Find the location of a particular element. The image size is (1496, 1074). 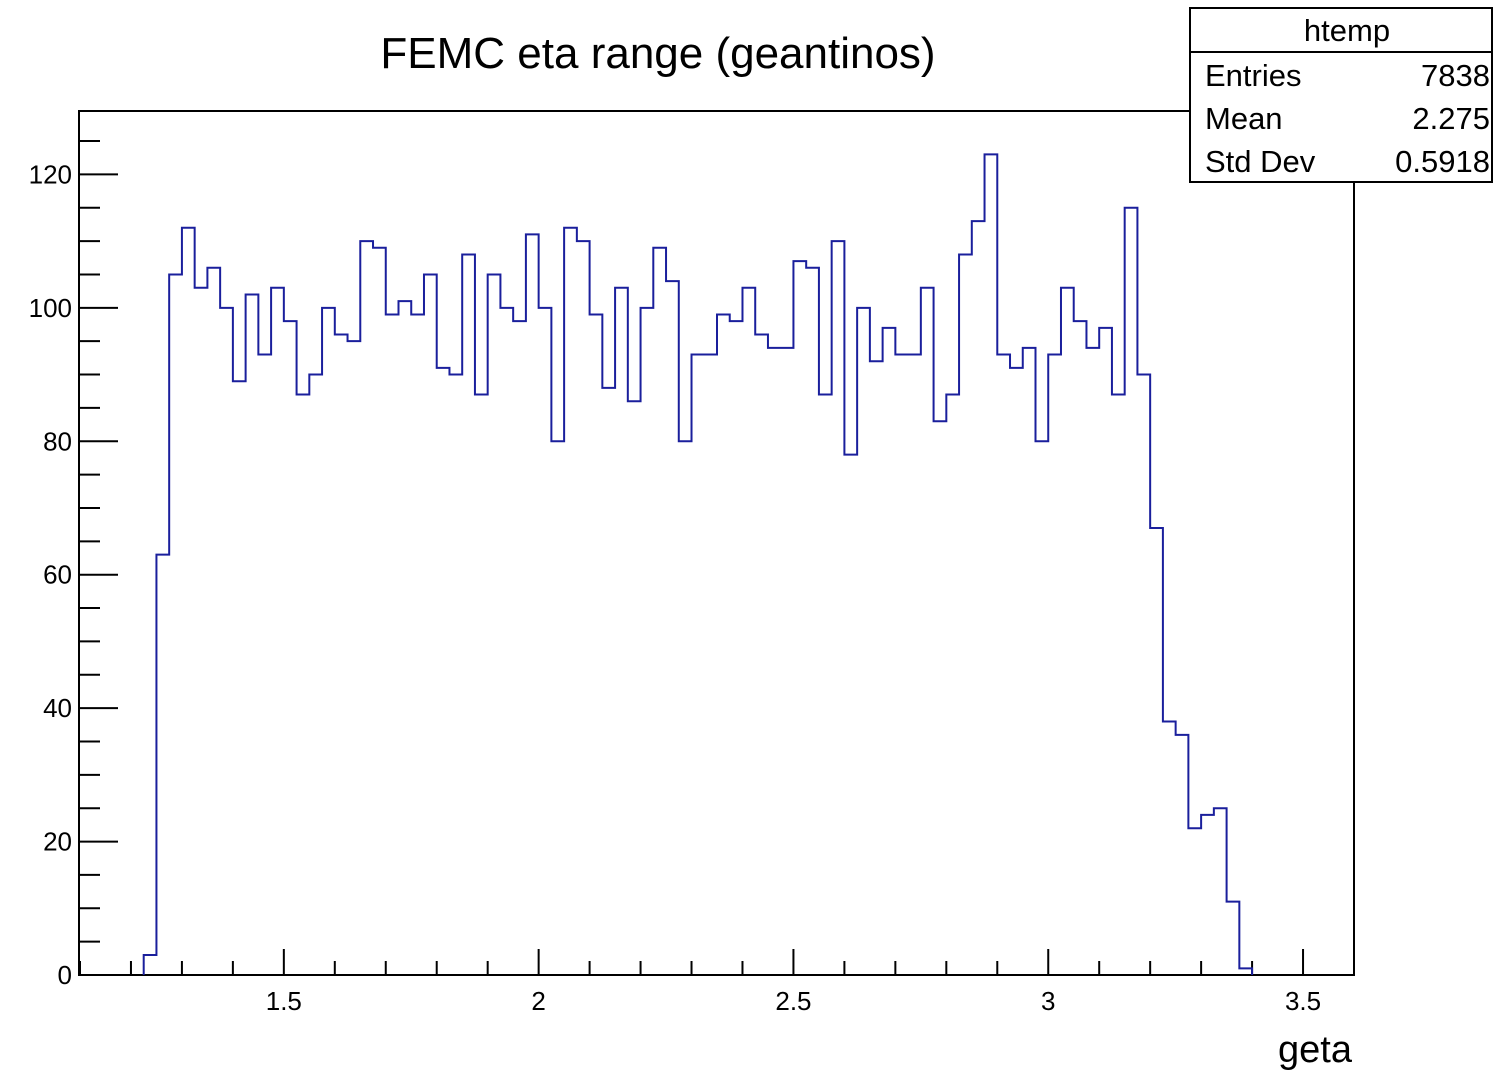

y-tick-label: 120 is located at coordinates (50, 174).